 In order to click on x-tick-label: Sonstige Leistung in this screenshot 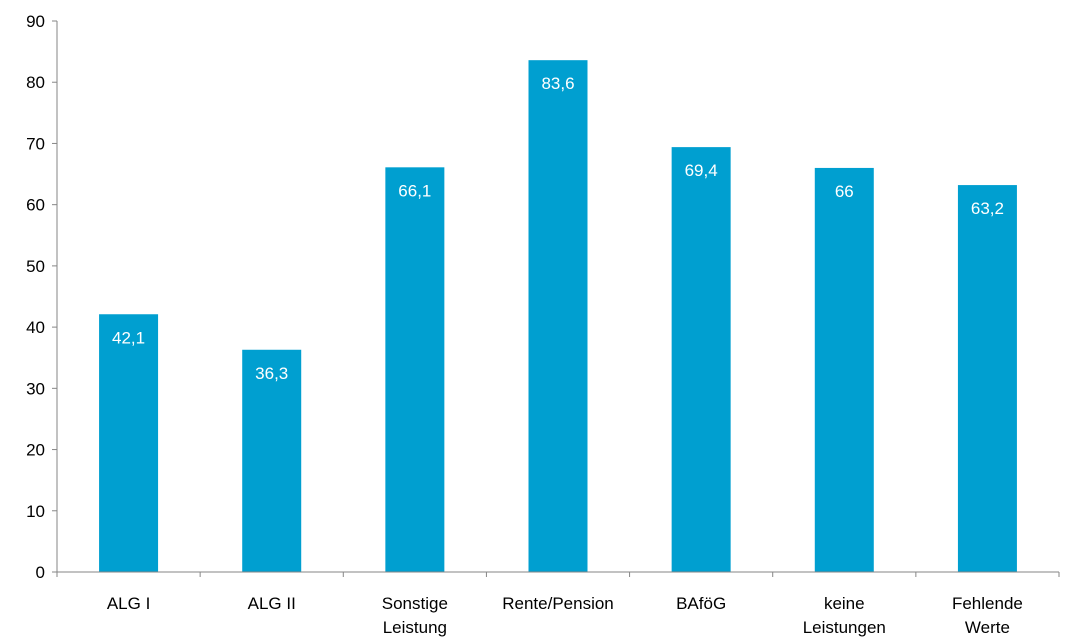, I will do `click(415, 615)`.